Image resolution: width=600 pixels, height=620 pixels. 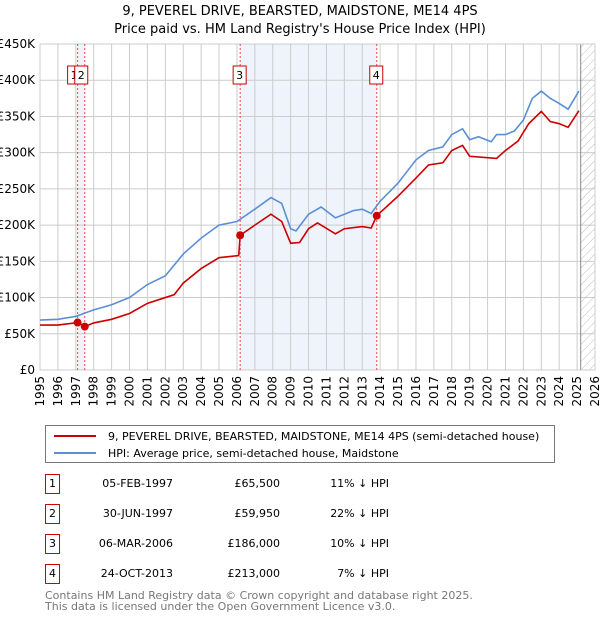 I want to click on legend-swatch-red, so click(x=75, y=436).